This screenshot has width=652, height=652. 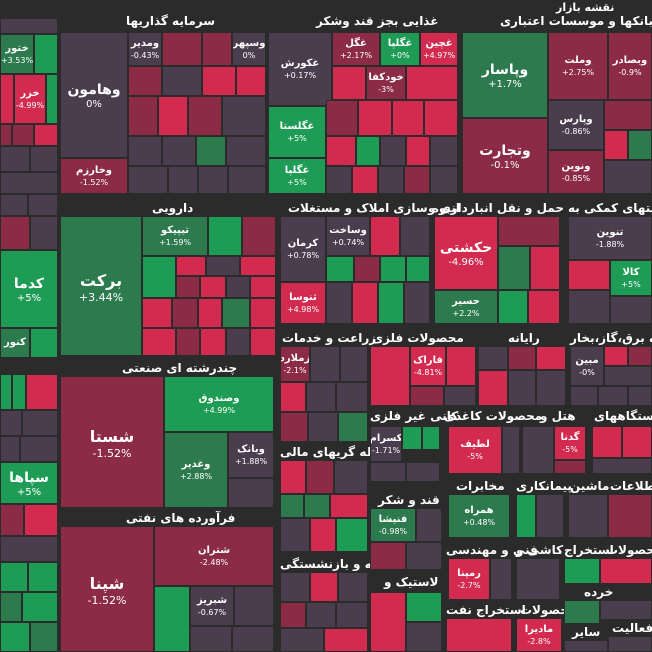 I want to click on stock-tile: وساخت +0.74%, so click(x=348, y=236).